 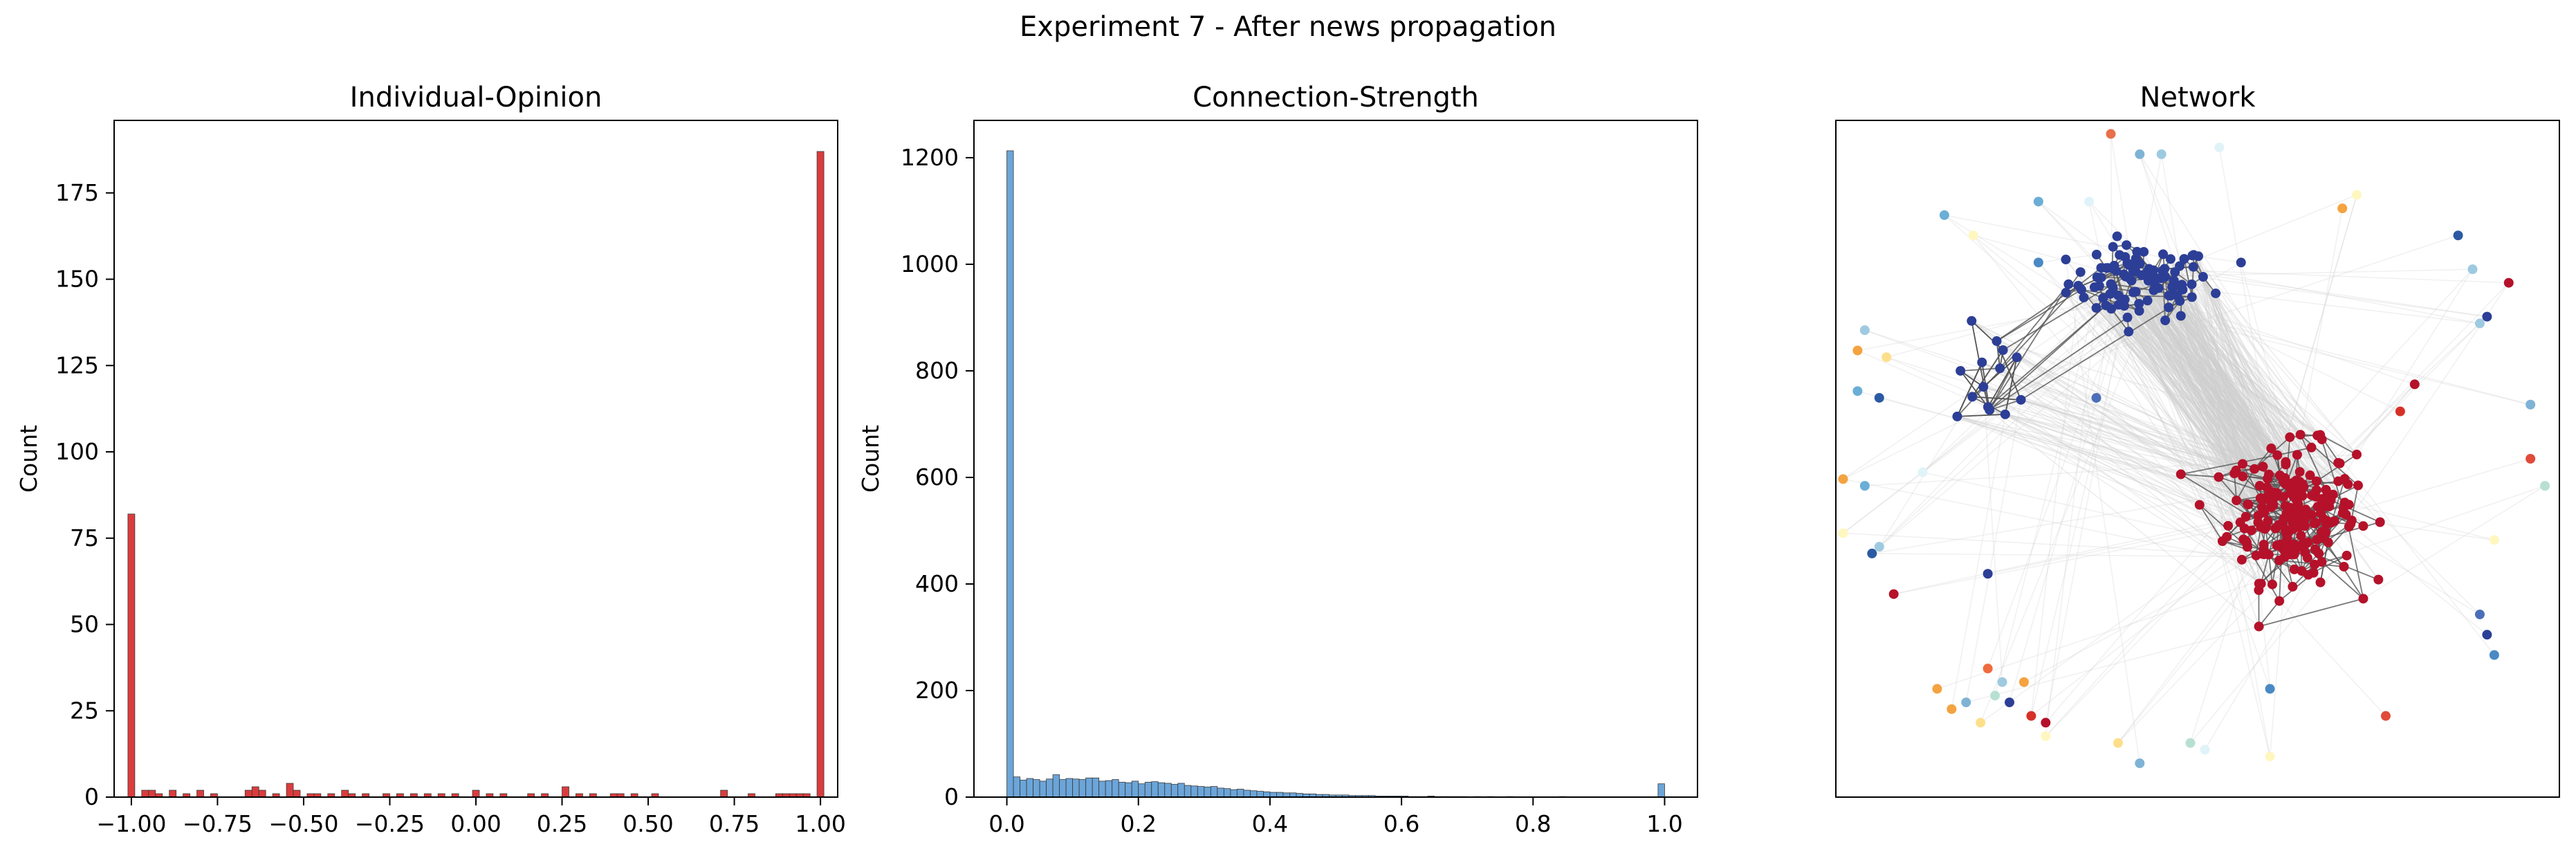 What do you see at coordinates (1336, 97) in the screenshot?
I see `subplot-title: Connection-Strength` at bounding box center [1336, 97].